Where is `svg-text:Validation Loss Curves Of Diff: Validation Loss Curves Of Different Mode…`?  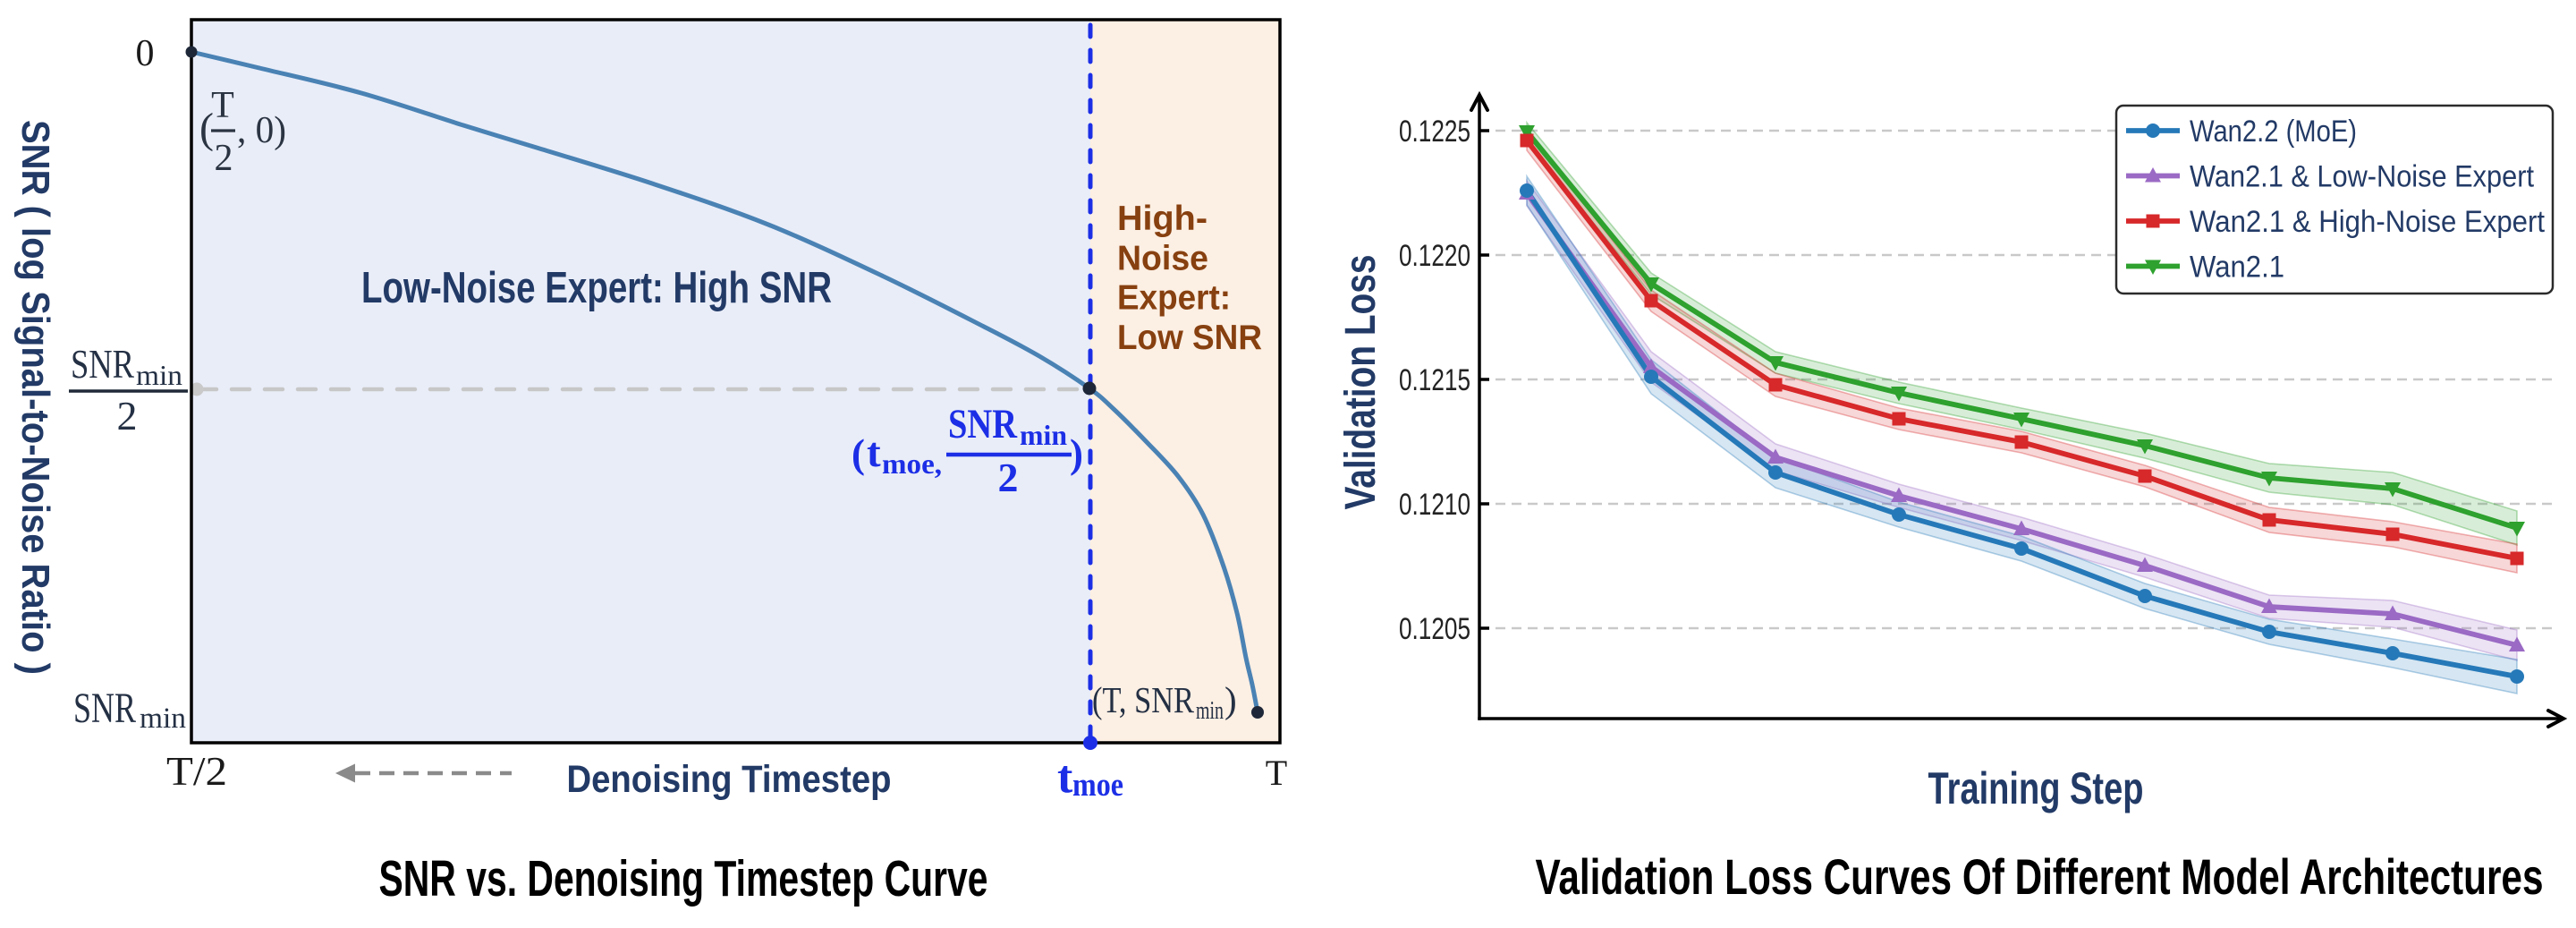 svg-text:Validation Loss Curves Of Diff: Validation Loss Curves Of Different Mode… is located at coordinates (2040, 877).